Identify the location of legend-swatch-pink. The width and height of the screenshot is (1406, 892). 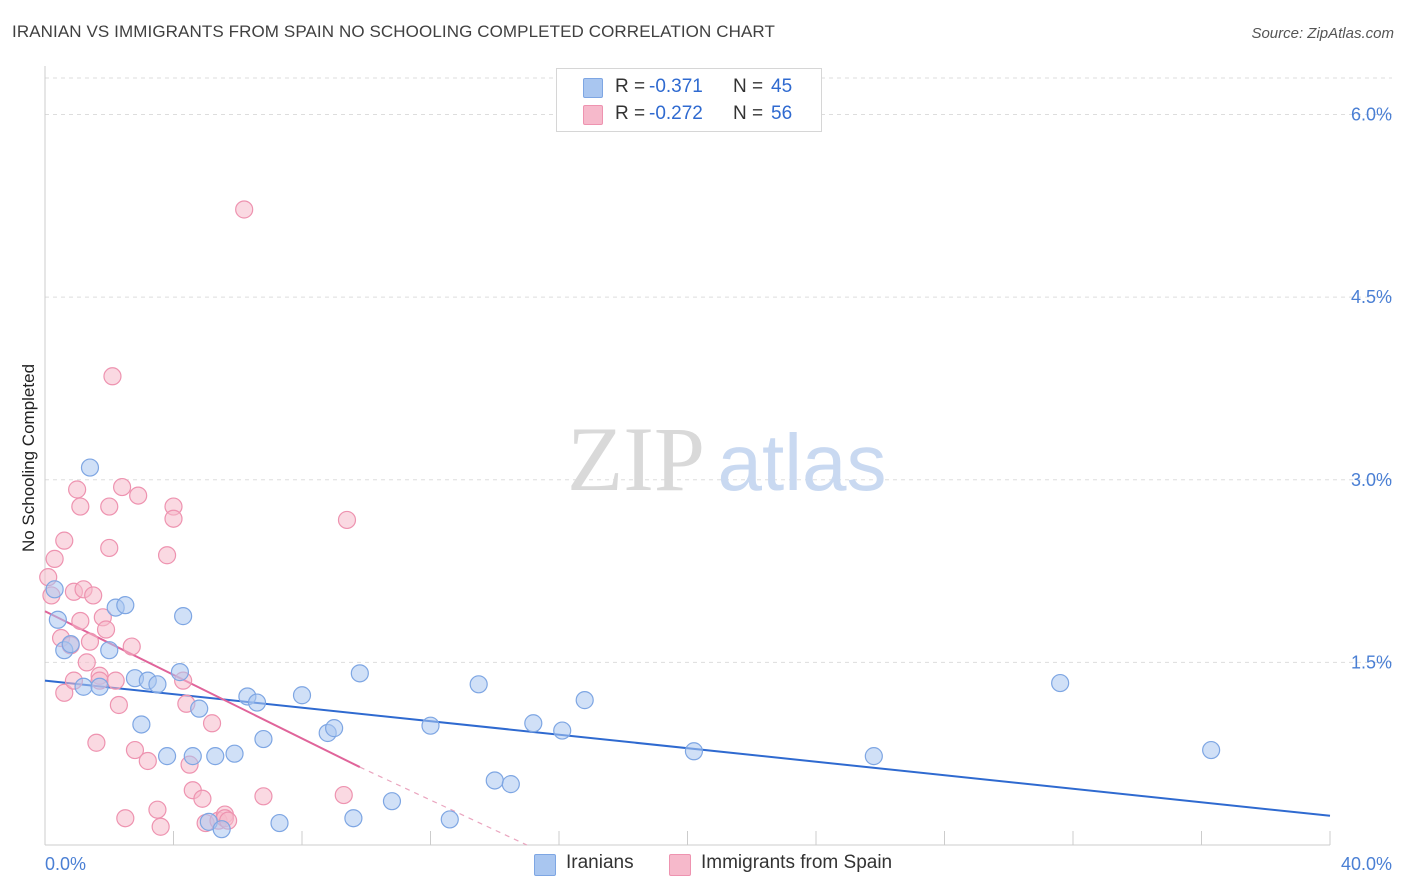
(593, 115).